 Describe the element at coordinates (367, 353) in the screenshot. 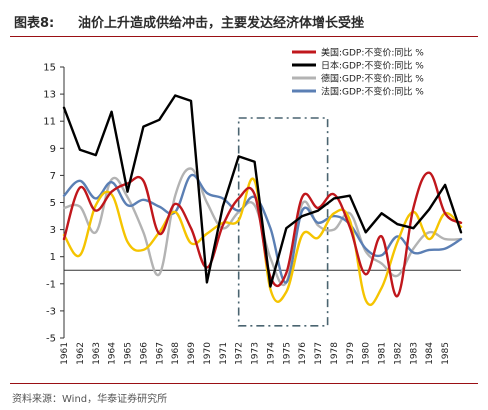

I see `x-tick-label: 1980` at that location.